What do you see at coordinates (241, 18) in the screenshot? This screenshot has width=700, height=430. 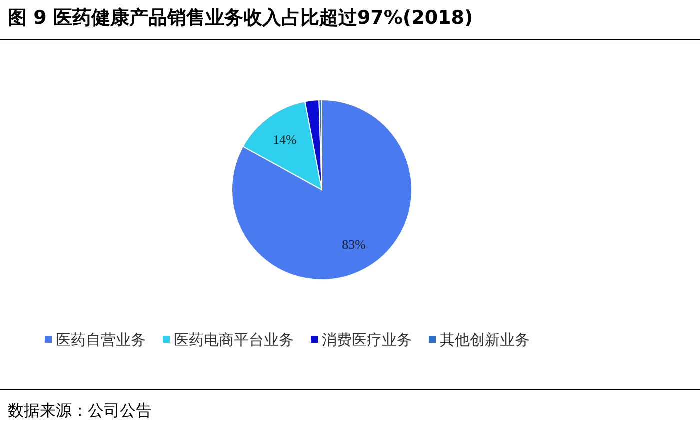 I see `chart-title: 图 9 医药健康产品销售业务收入占比超过97%(2018)` at bounding box center [241, 18].